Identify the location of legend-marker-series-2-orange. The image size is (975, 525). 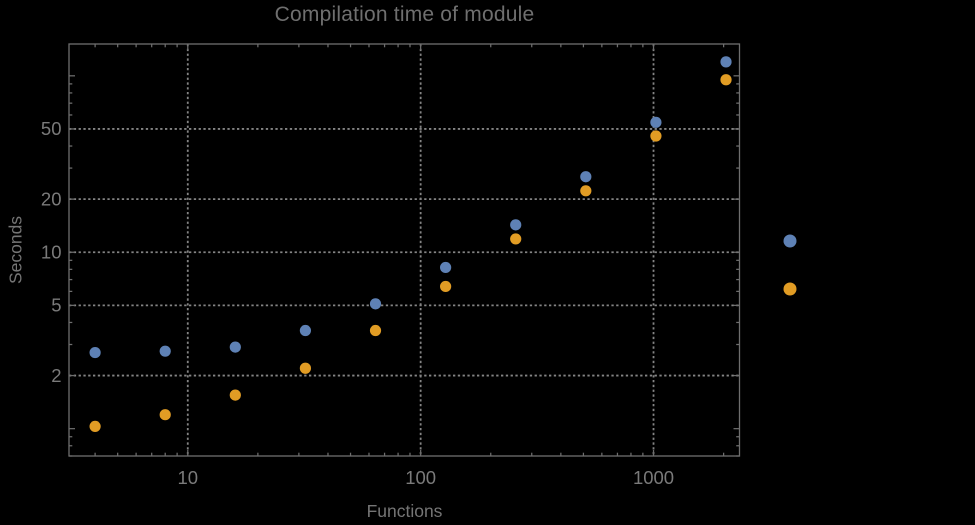
(790, 289).